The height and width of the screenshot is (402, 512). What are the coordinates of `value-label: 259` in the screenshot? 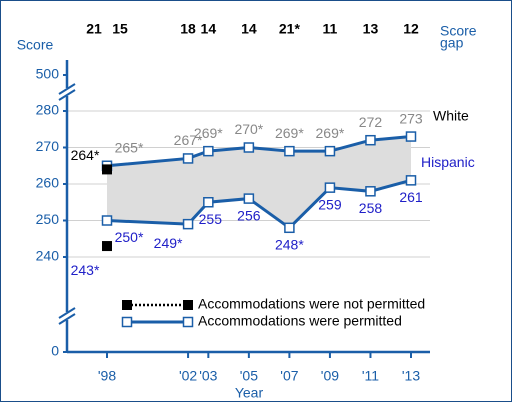 It's located at (330, 204).